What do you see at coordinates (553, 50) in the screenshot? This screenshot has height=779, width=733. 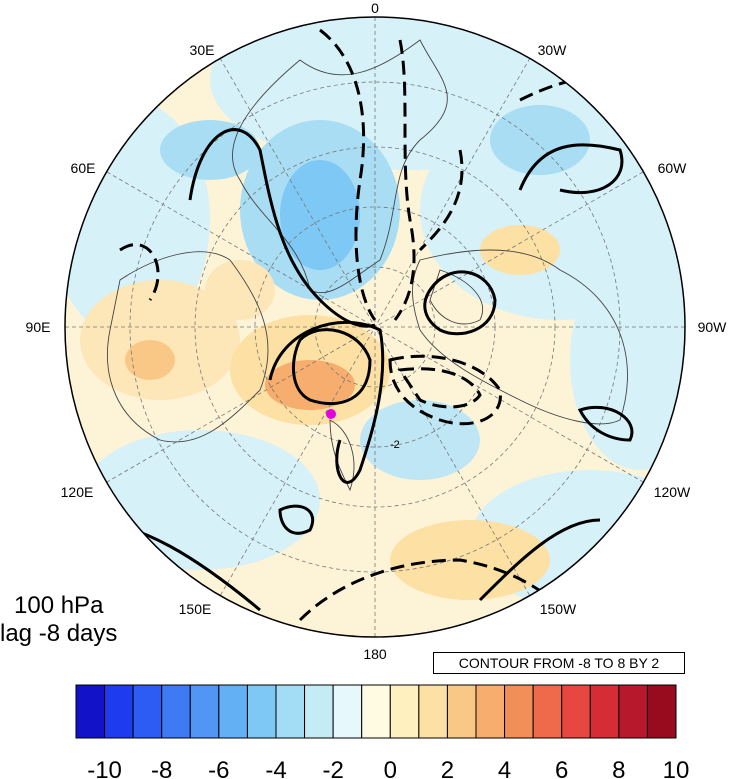 I see `lon-label-30w: 30W` at bounding box center [553, 50].